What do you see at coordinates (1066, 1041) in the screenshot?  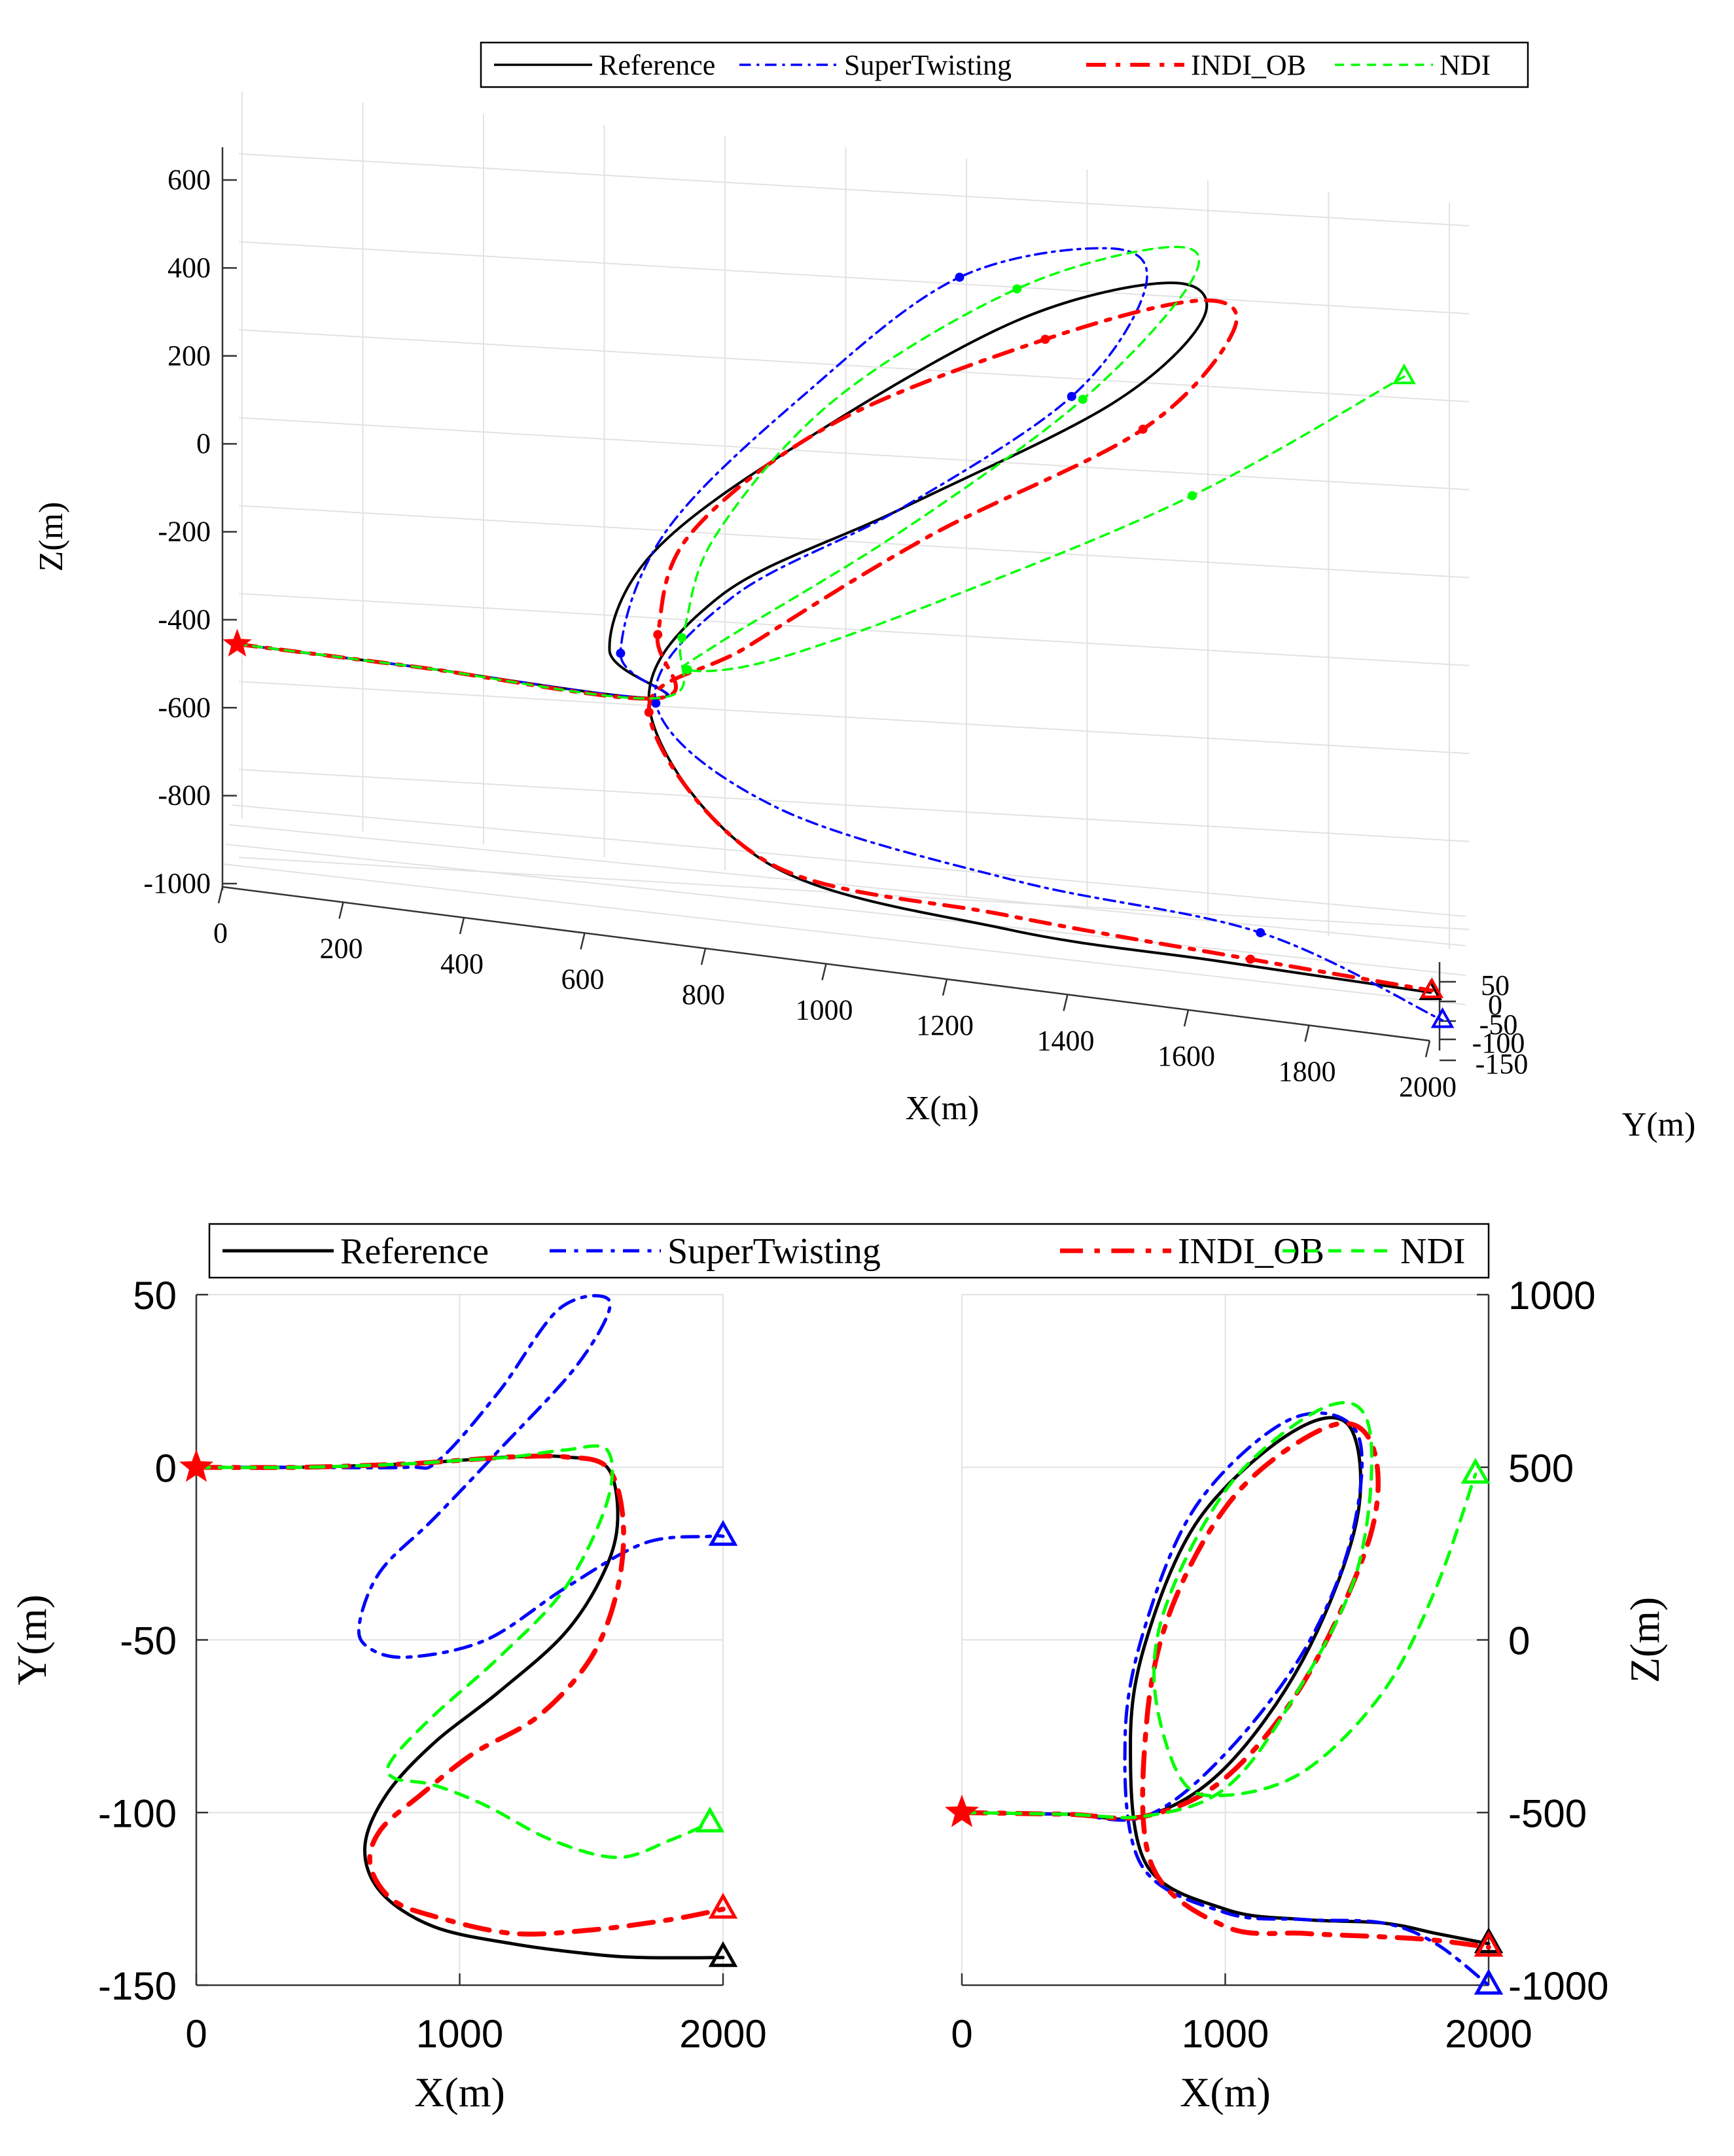 I see `x-tick-label: 1400` at bounding box center [1066, 1041].